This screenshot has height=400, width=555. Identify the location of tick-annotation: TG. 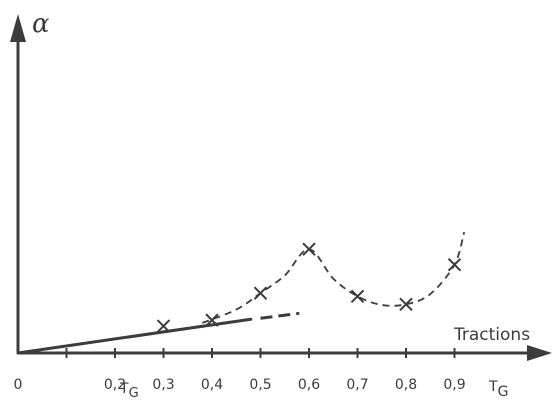
(129, 390).